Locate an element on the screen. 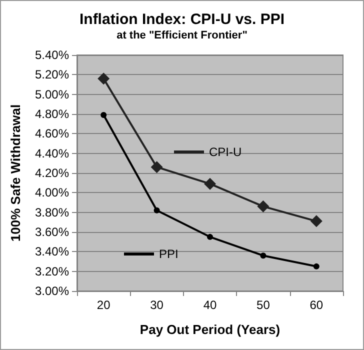  y-tick-label: 3.40% is located at coordinates (52, 251).